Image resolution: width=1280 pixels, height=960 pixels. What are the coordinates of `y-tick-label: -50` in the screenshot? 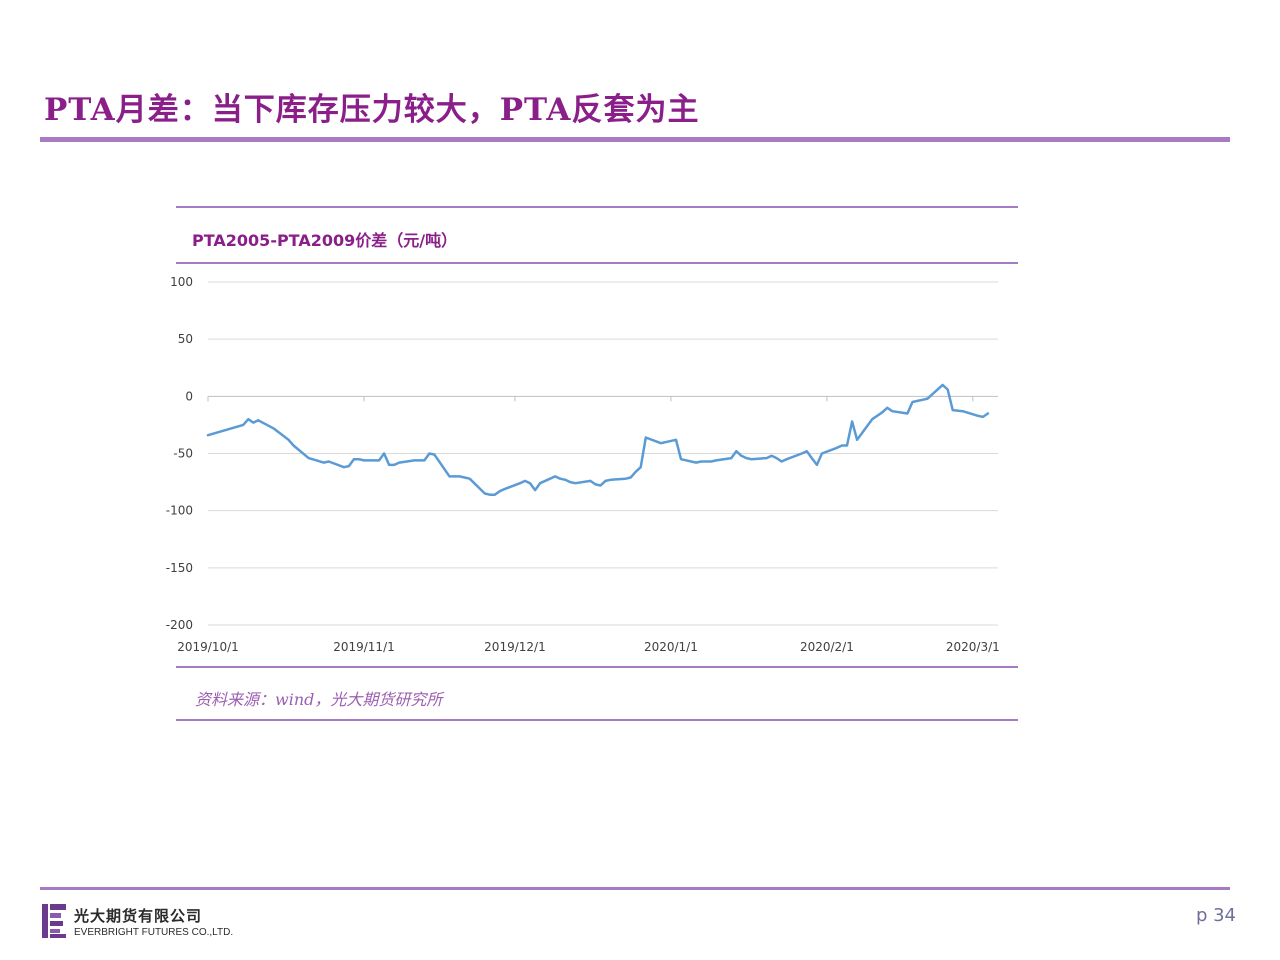 It's located at (183, 454).